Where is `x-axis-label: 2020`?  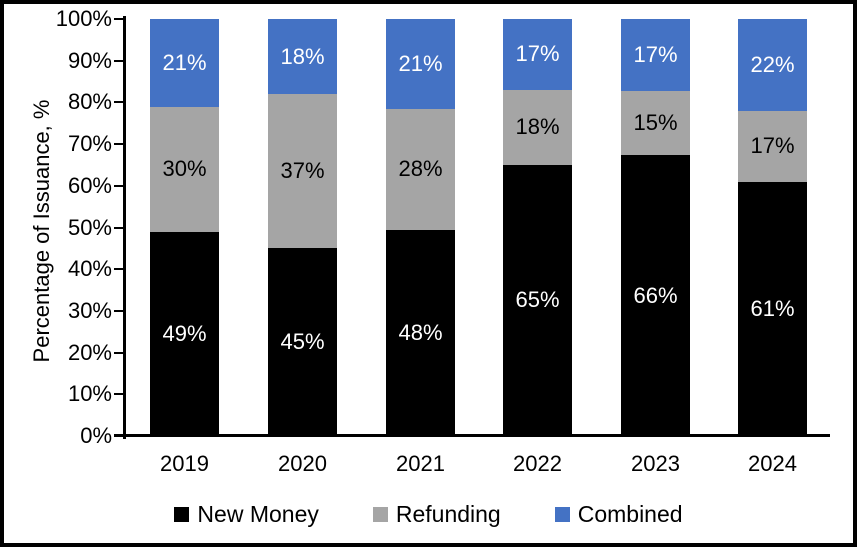
x-axis-label: 2020 is located at coordinates (302, 463).